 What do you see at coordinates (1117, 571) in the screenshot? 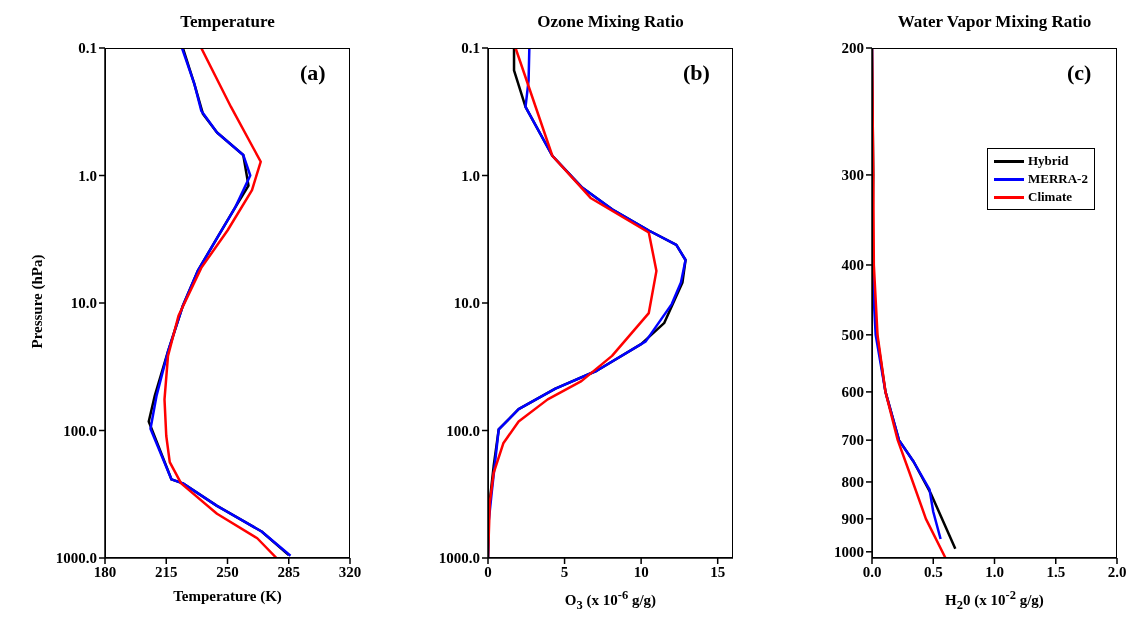
I see `x-tick-label: 2.0` at bounding box center [1117, 571].